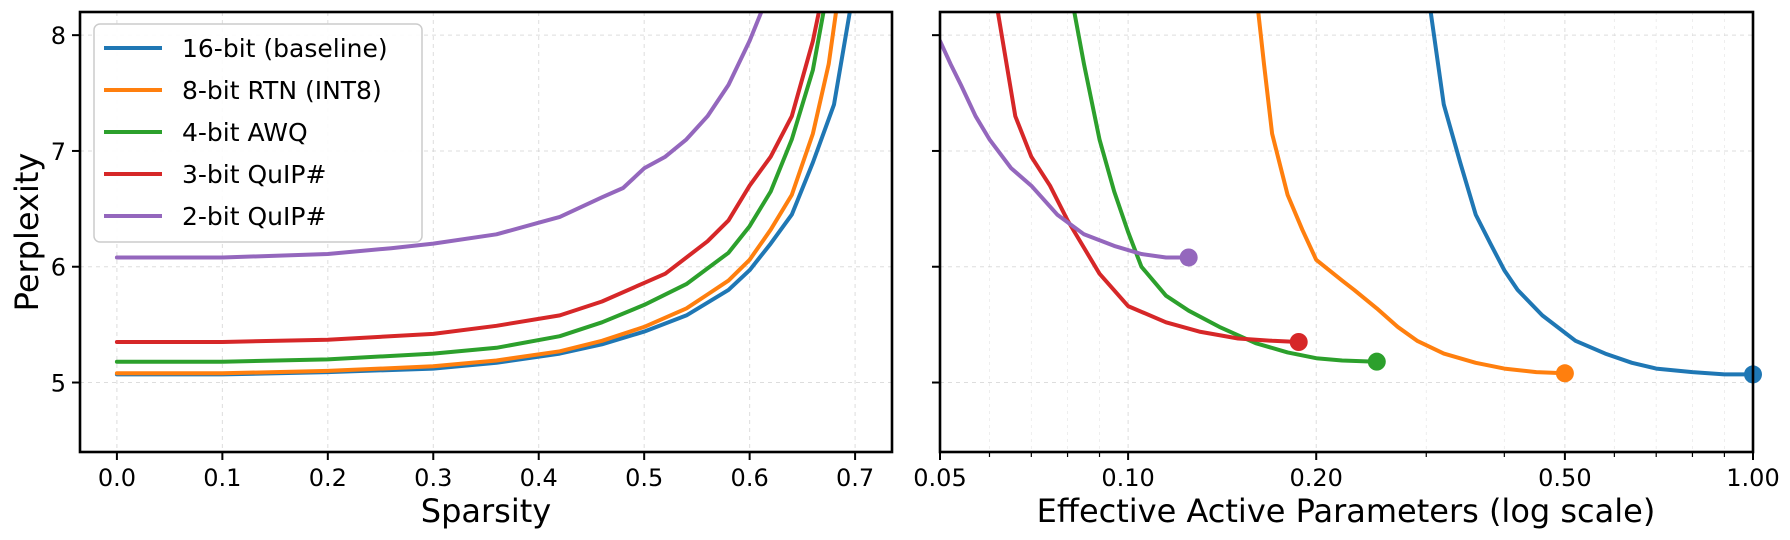  I want to click on right-x-tick-label: 0.05, so click(939, 478).